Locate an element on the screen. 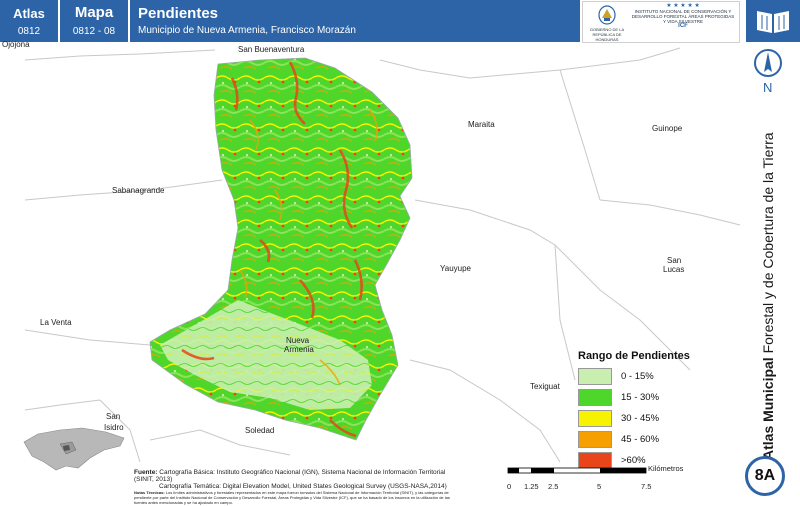  atlas-label: Atlas is located at coordinates (29, 13).